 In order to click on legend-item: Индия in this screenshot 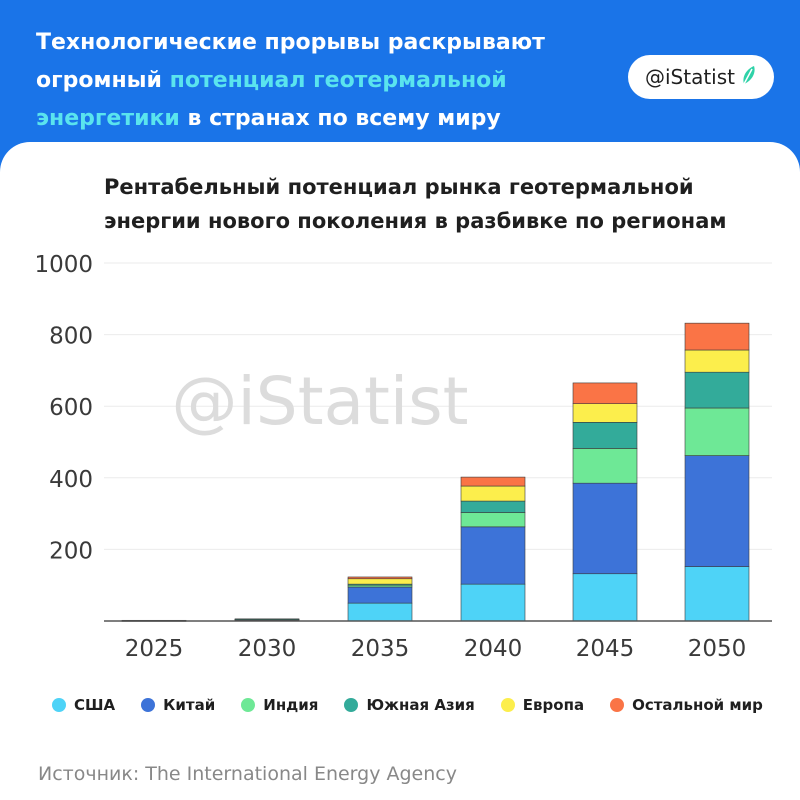, I will do `click(279, 705)`.